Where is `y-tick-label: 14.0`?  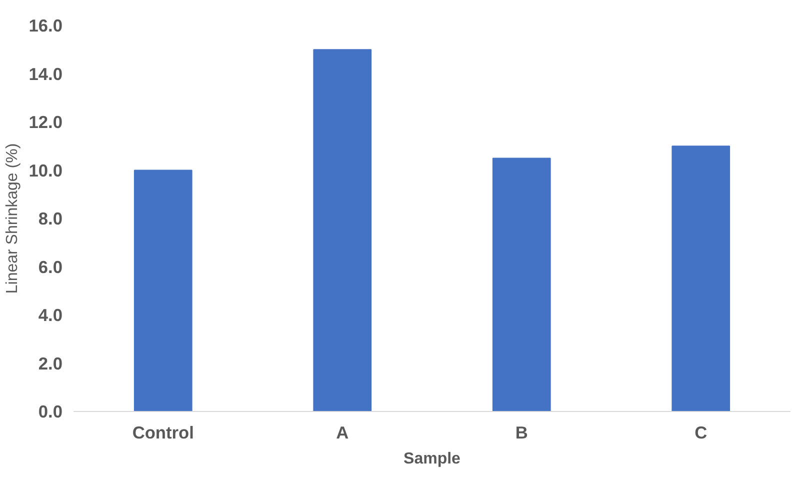
y-tick-label: 14.0 is located at coordinates (45, 74).